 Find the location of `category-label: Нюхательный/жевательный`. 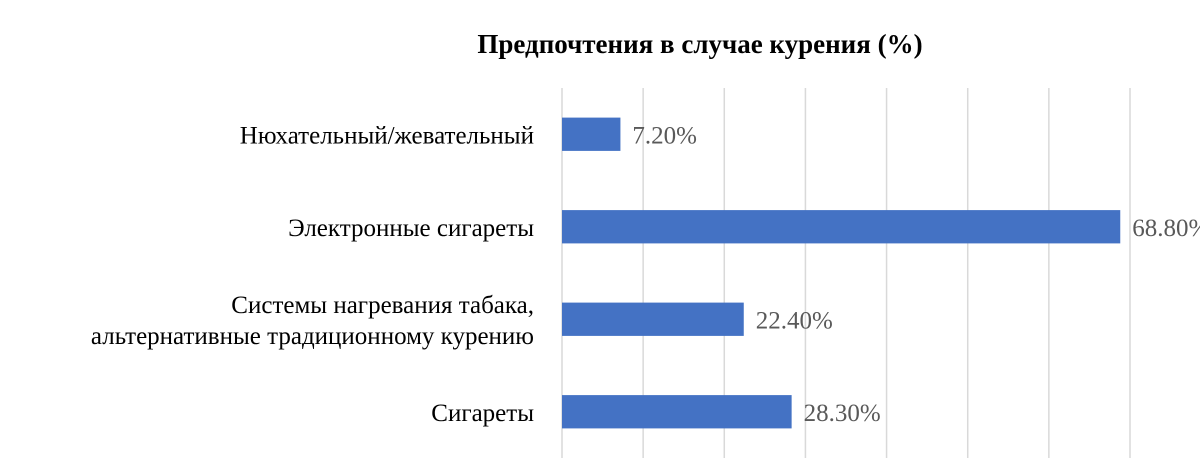

category-label: Нюхательный/жевательный is located at coordinates (387, 135).